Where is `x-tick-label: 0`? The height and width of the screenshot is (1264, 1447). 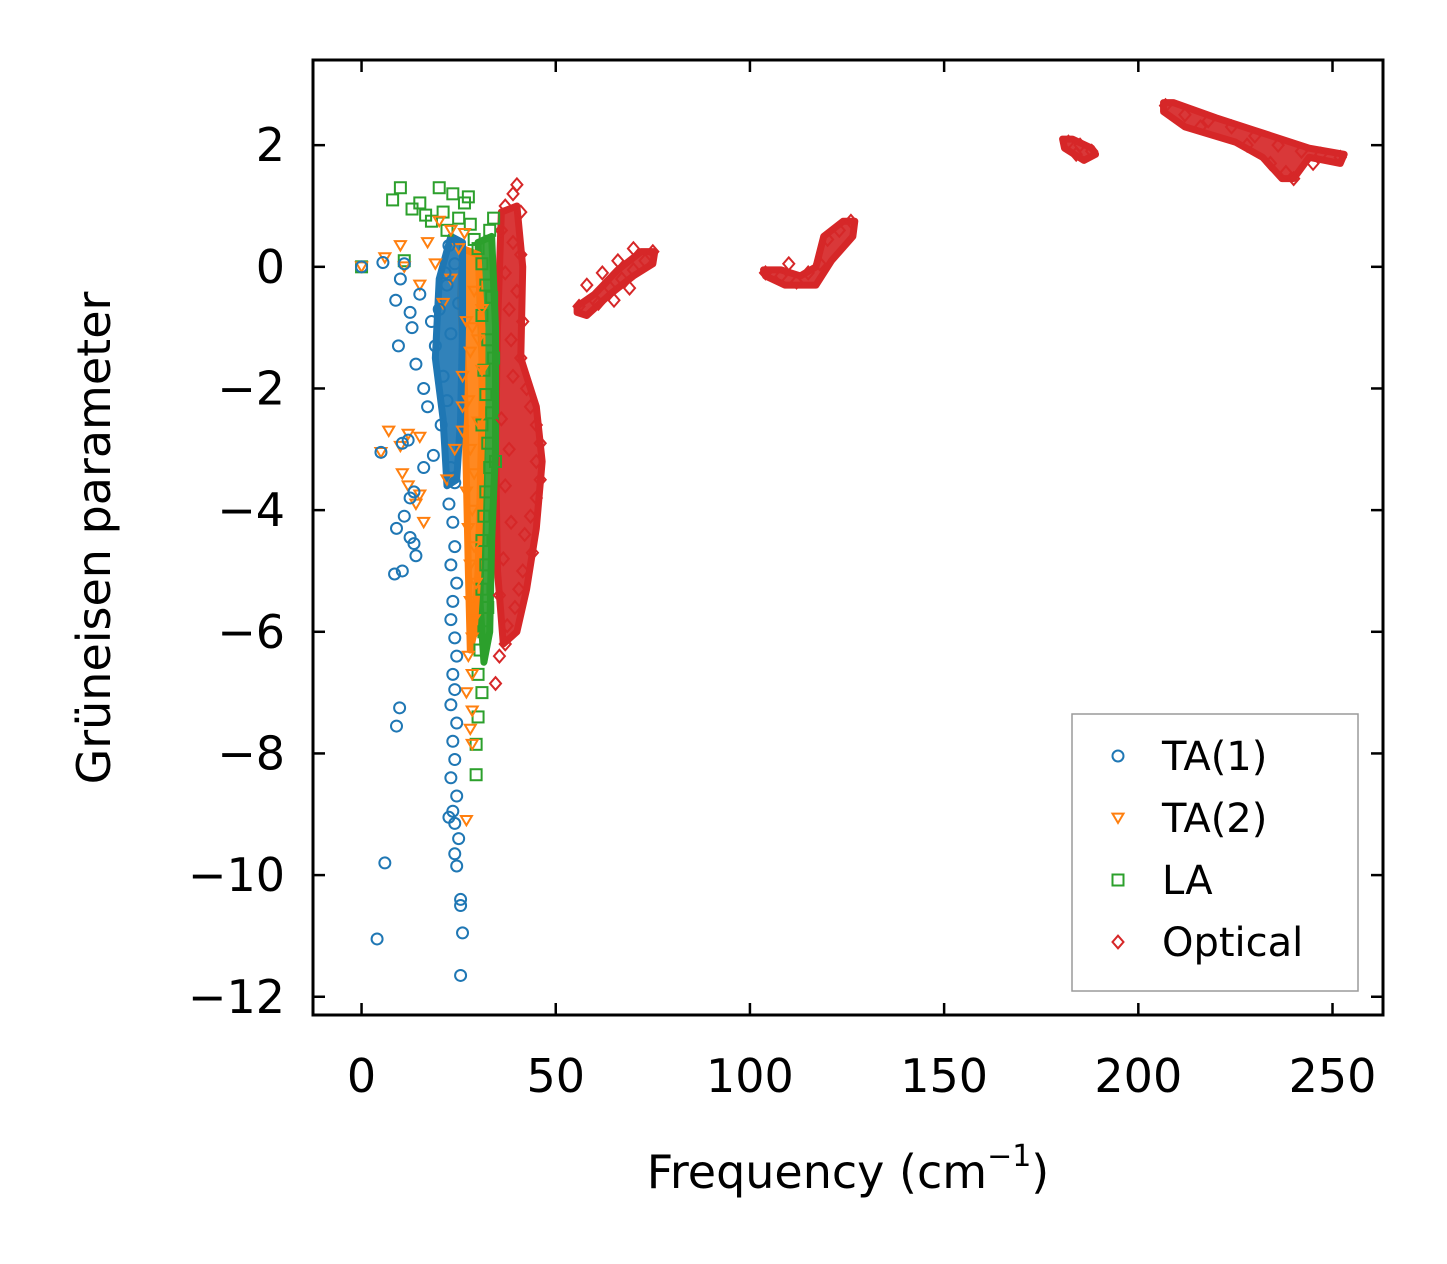
x-tick-label: 0 is located at coordinates (361, 1076).